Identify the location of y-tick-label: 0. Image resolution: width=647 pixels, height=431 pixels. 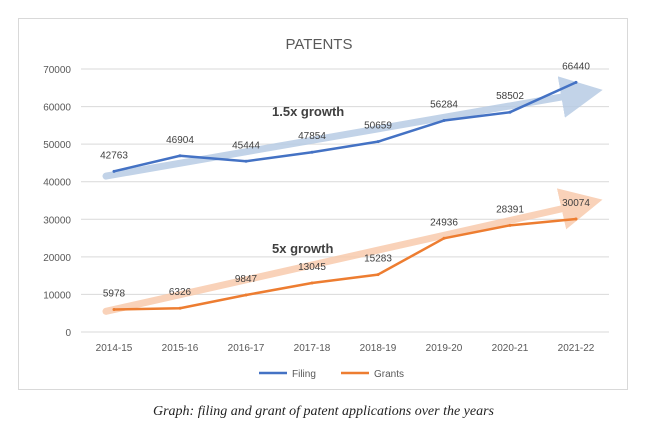
(68, 333).